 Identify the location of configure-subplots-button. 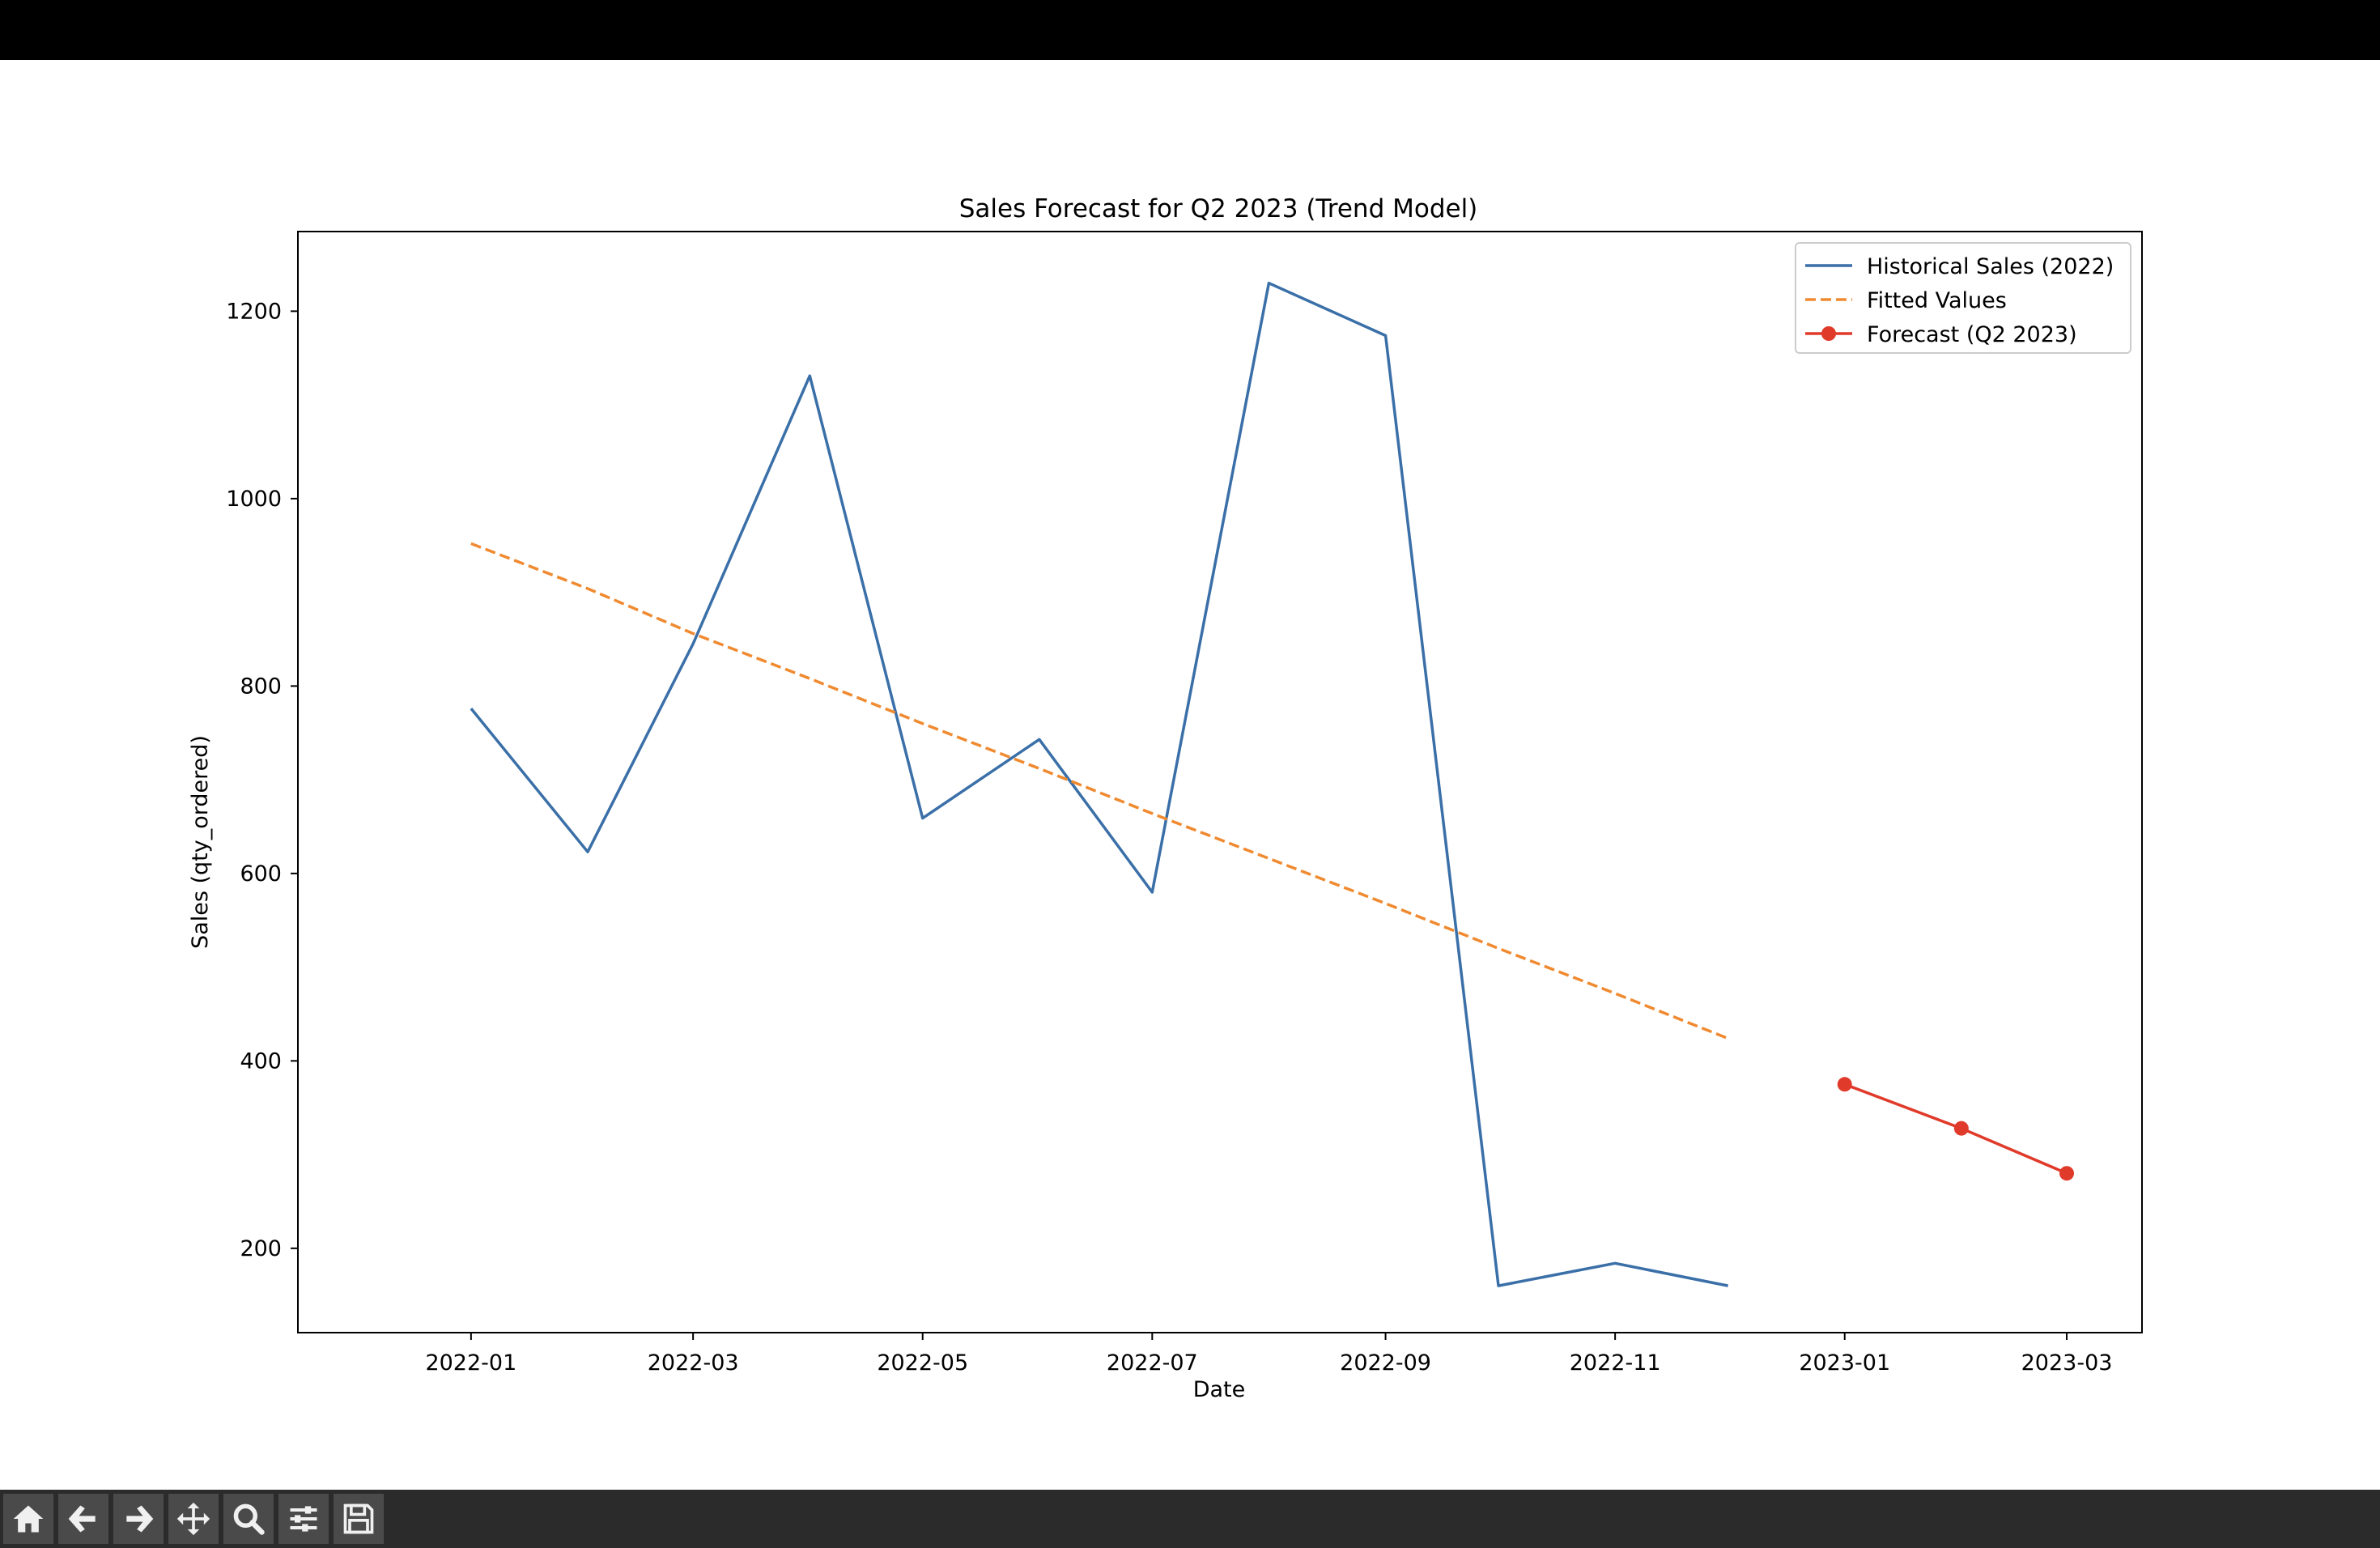
(303, 1519).